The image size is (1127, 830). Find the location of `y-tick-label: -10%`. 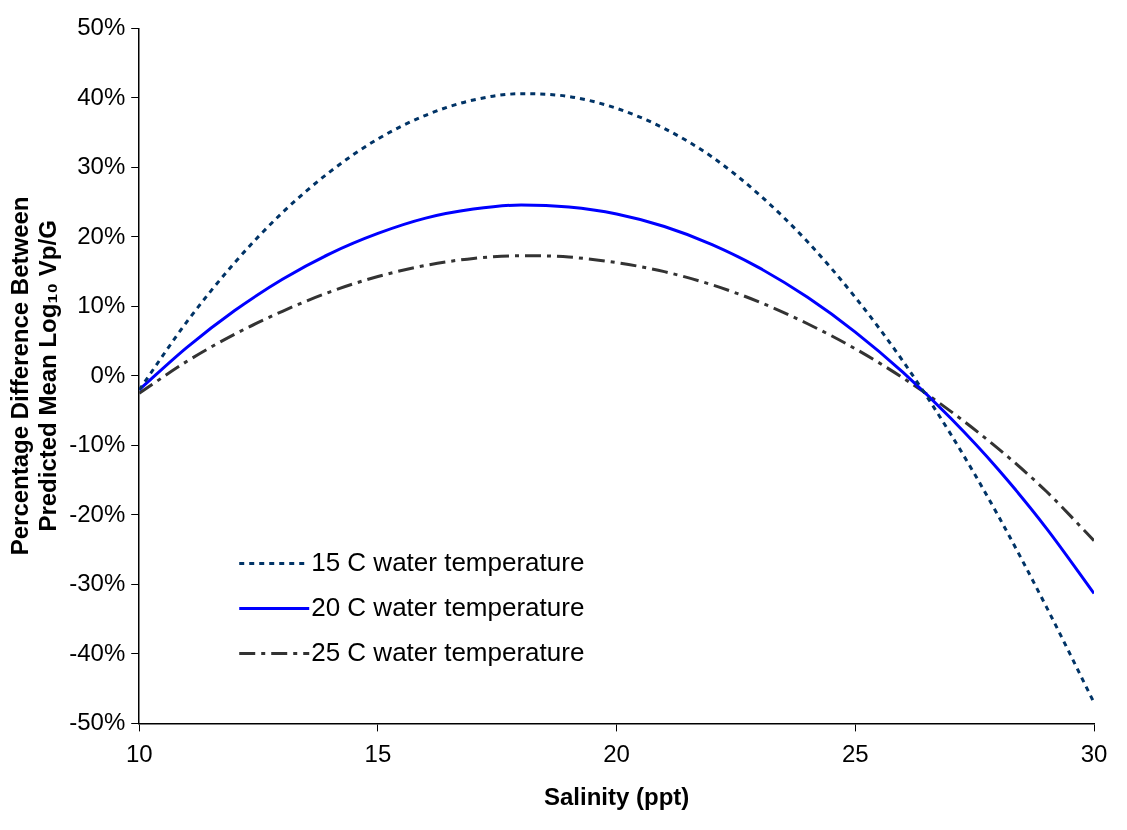

y-tick-label: -10% is located at coordinates (97, 444).